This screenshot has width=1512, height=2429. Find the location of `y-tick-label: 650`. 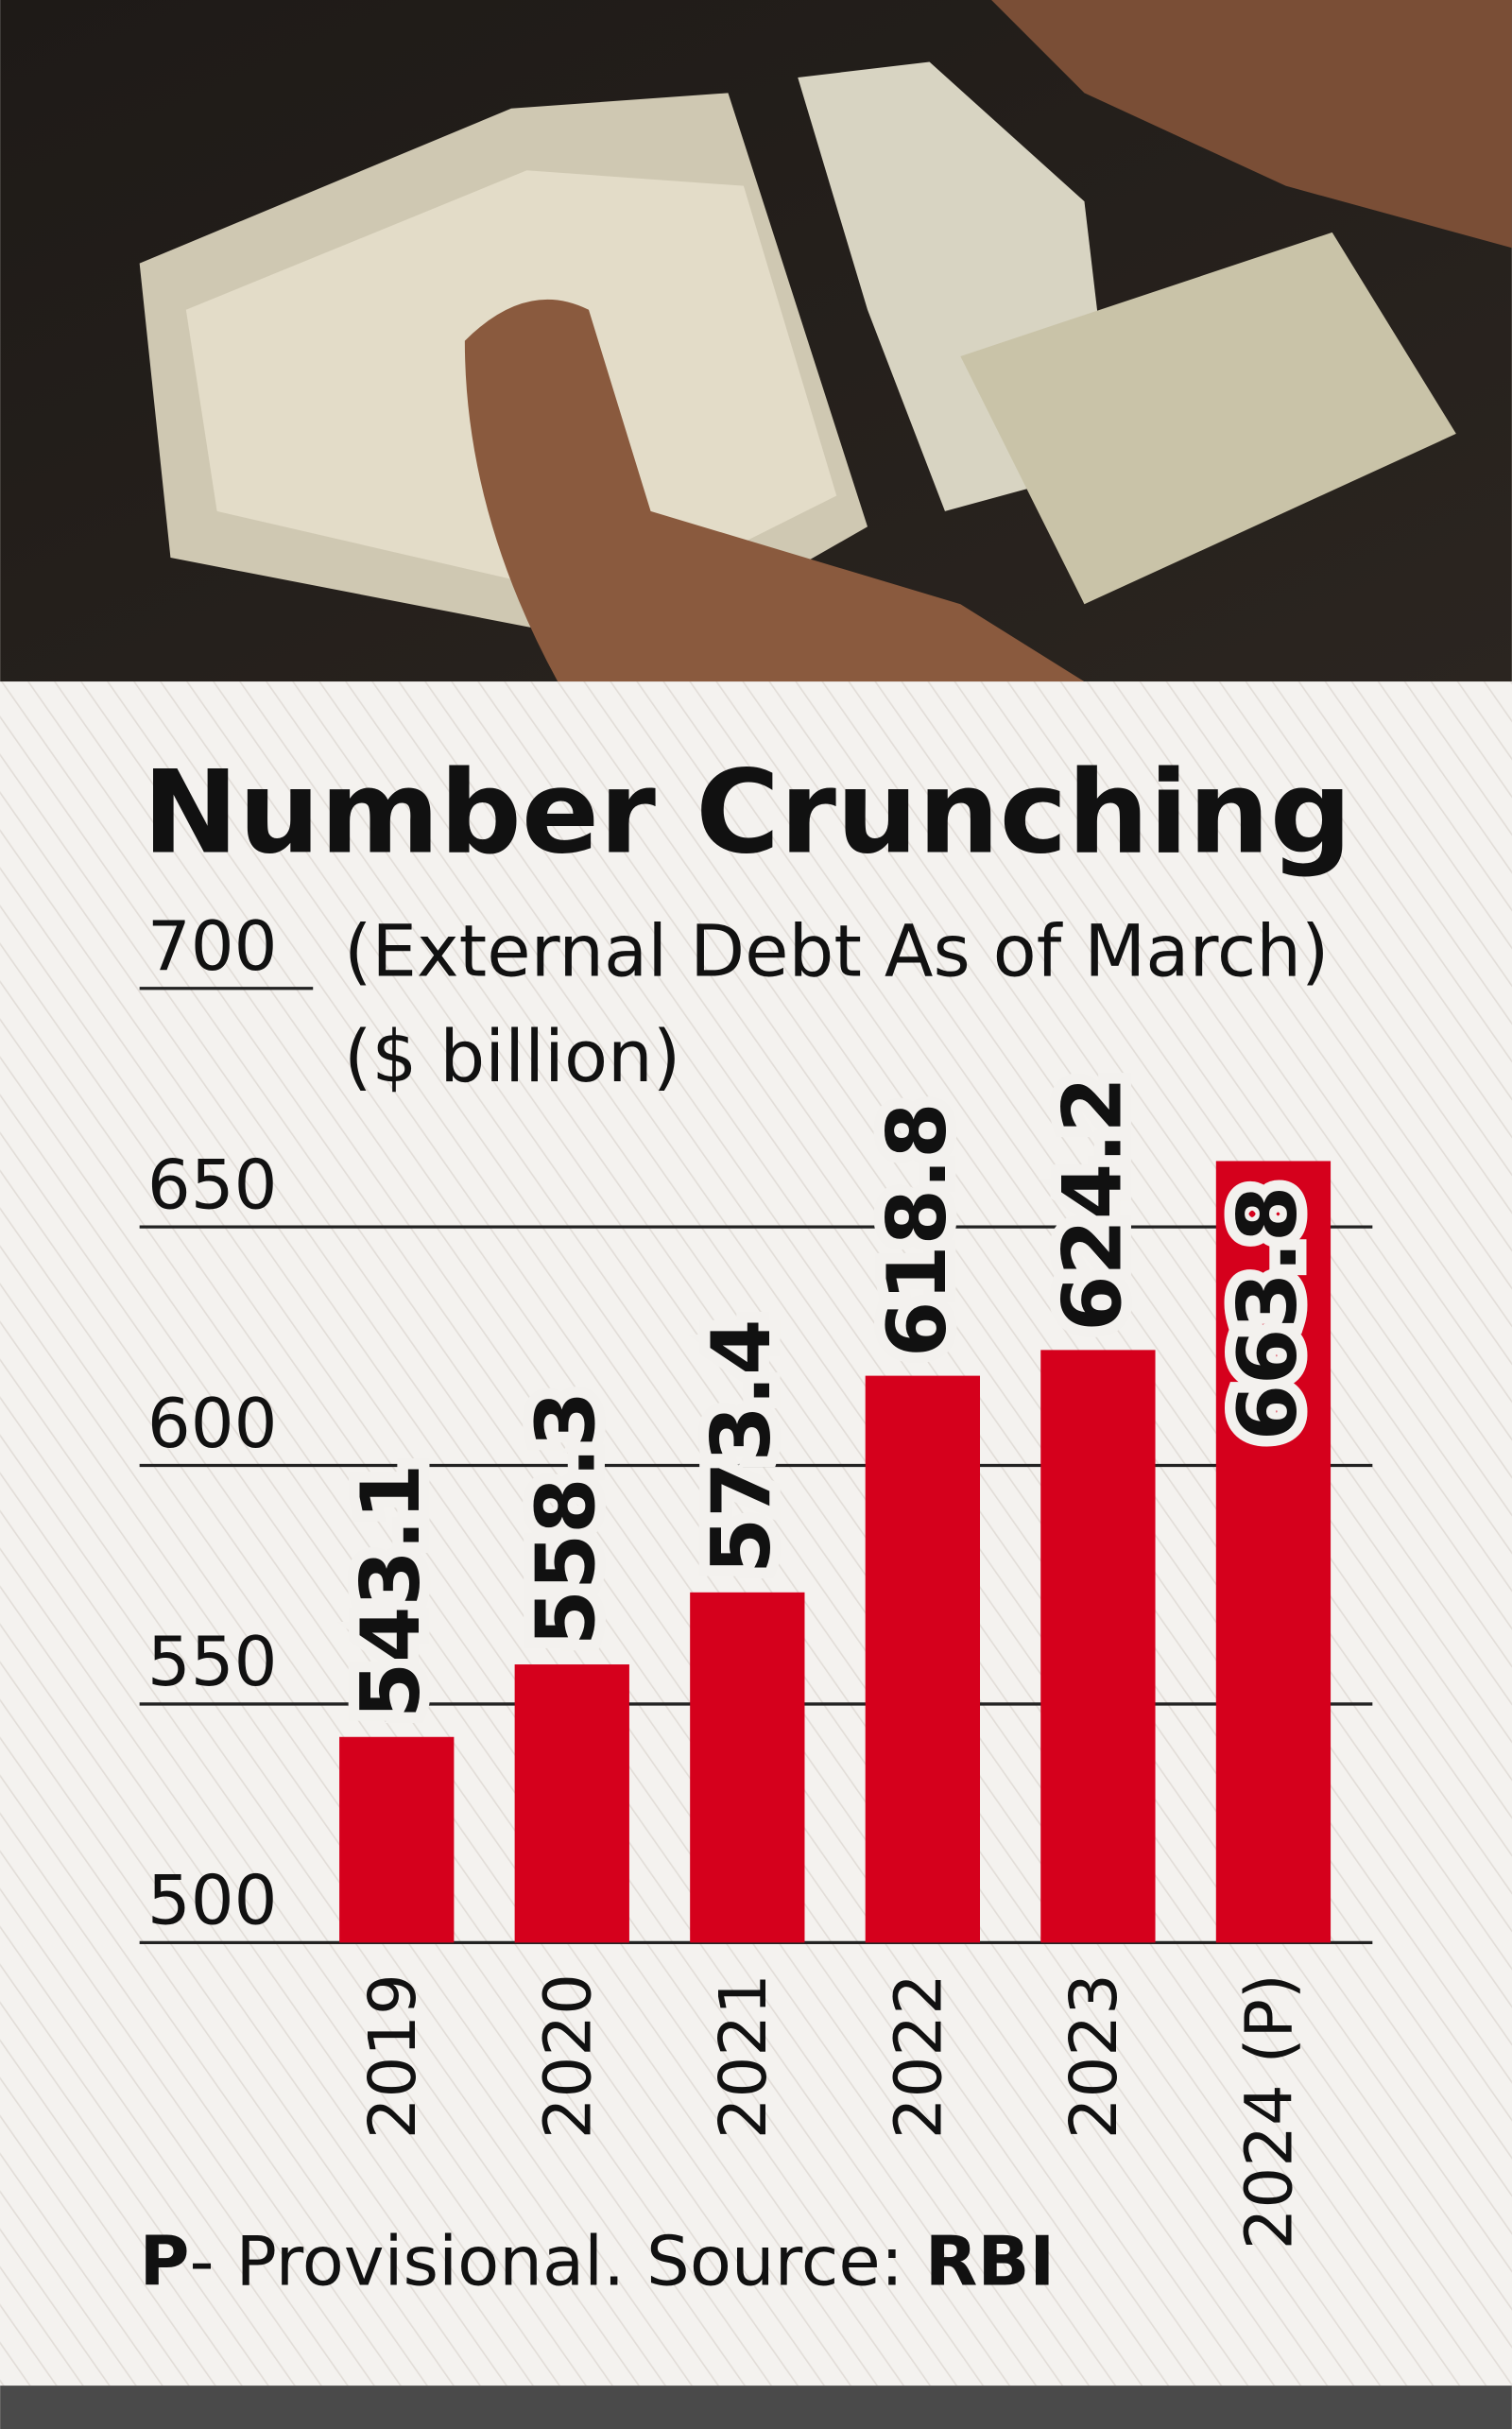

y-tick-label: 650 is located at coordinates (212, 1185).